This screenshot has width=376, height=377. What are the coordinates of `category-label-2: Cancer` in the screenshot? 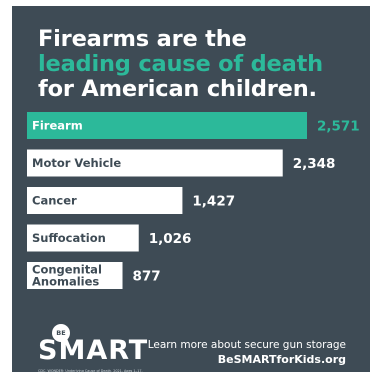 It's located at (54, 201).